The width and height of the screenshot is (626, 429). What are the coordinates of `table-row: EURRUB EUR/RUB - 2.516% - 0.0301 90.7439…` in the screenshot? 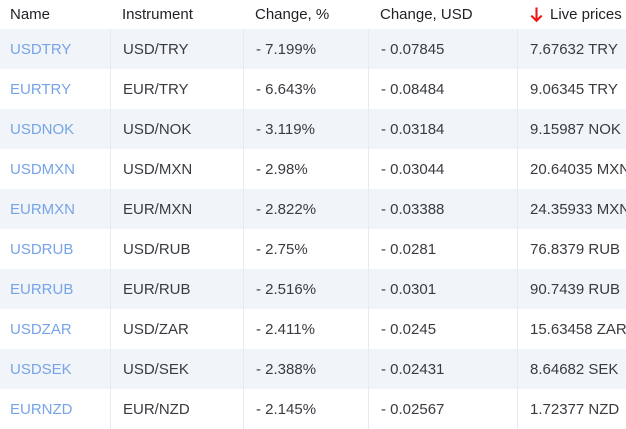 It's located at (313, 289).